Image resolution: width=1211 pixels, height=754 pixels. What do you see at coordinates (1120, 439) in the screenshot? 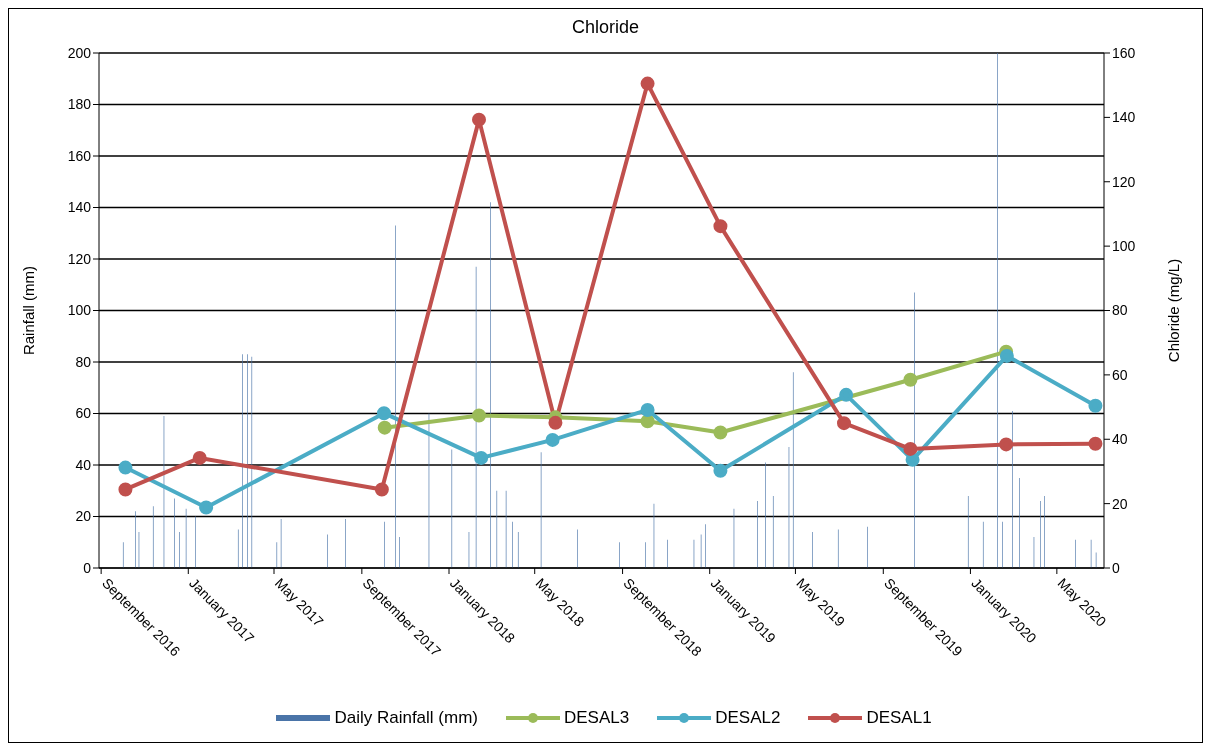
I see `y2-tick-label: 40` at bounding box center [1120, 439].